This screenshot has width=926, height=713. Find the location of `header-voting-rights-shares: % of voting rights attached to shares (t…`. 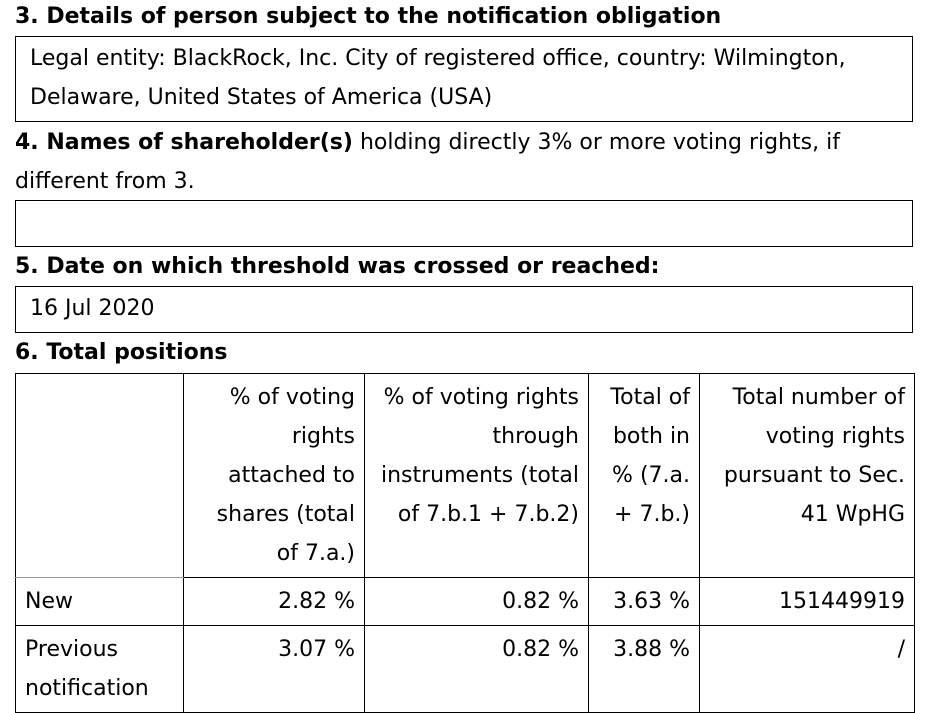

header-voting-rights-shares: % of voting rights attached to shares (t… is located at coordinates (274, 475).